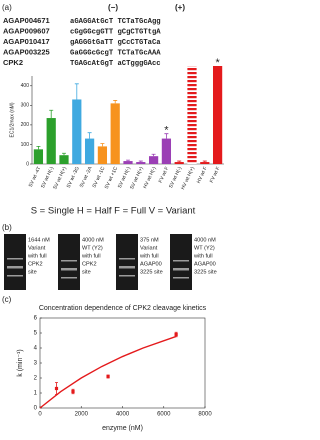 This screenshot has height=440, width=320. Describe the element at coordinates (149, 240) in the screenshot. I see `gel-caption: 375 nM` at that location.